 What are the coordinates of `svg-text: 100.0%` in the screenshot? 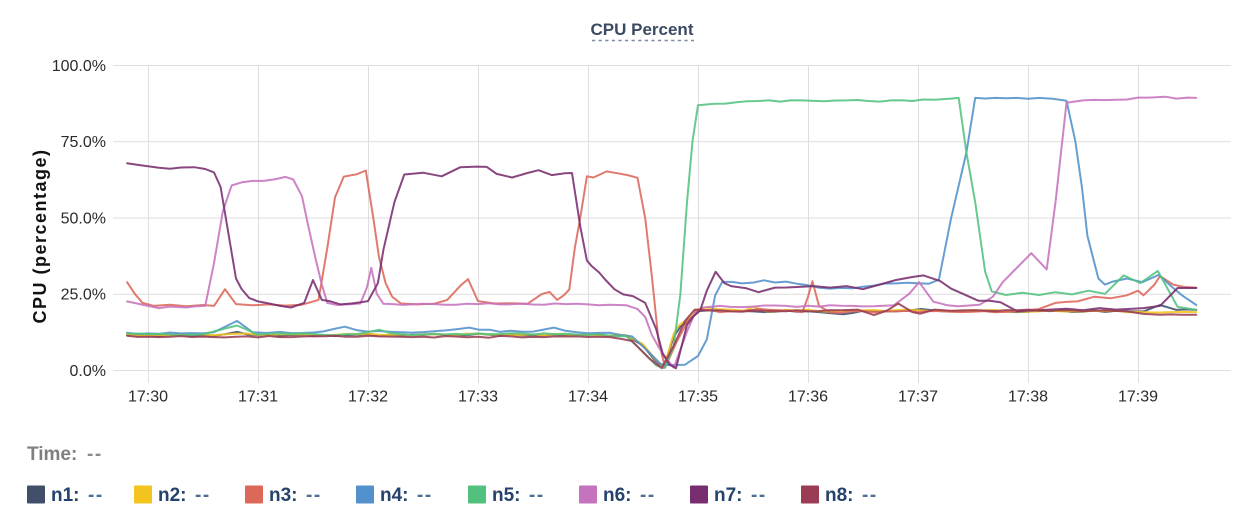 It's located at (79, 66).